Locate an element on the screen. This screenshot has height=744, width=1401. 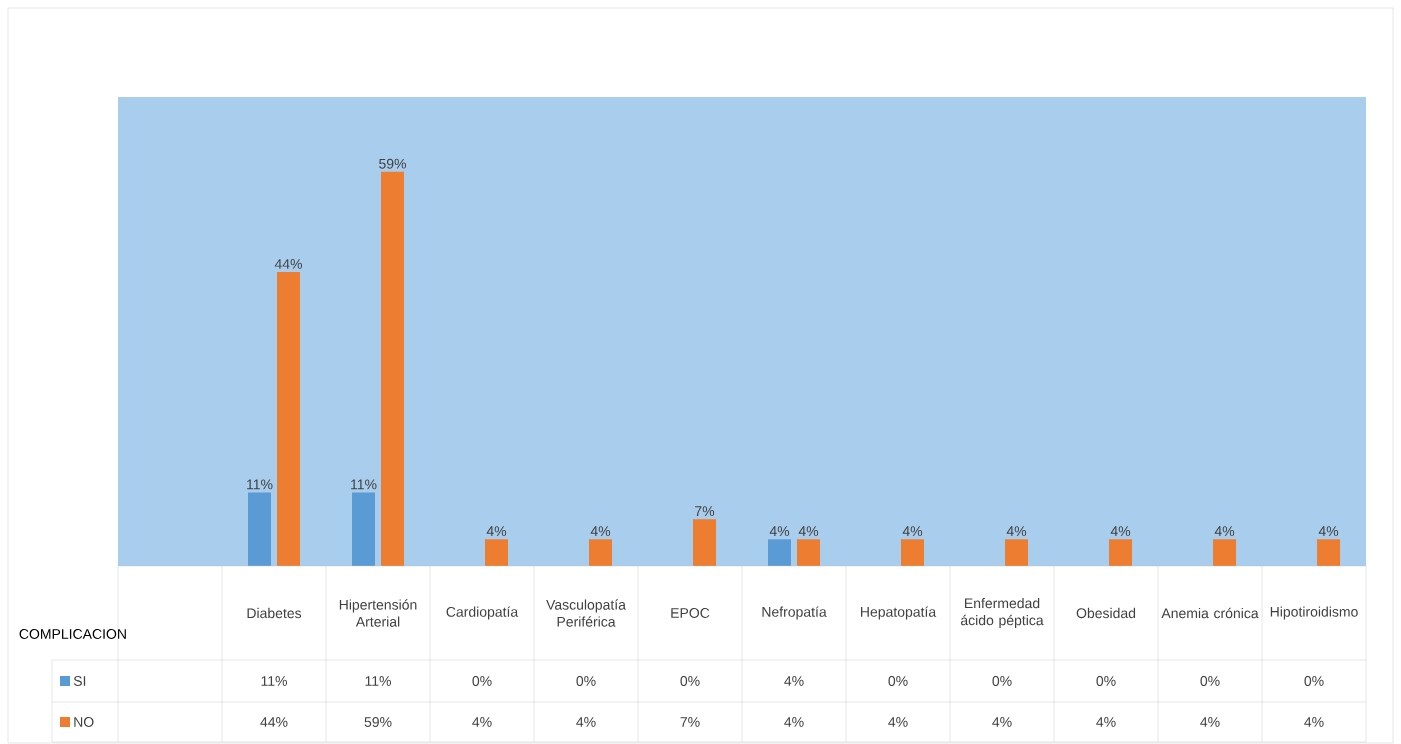
x-tick-label: Cardiopatía is located at coordinates (482, 613).